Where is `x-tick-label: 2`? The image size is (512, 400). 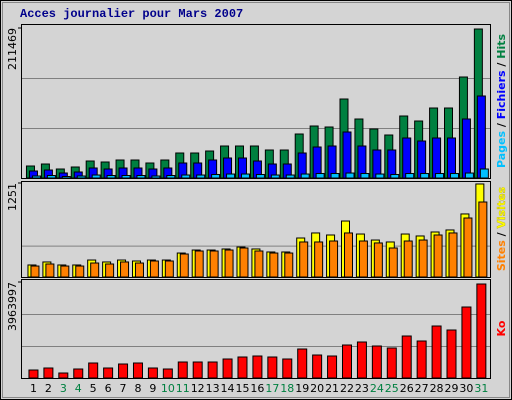 x-tick-label: 2 is located at coordinates (48, 388).